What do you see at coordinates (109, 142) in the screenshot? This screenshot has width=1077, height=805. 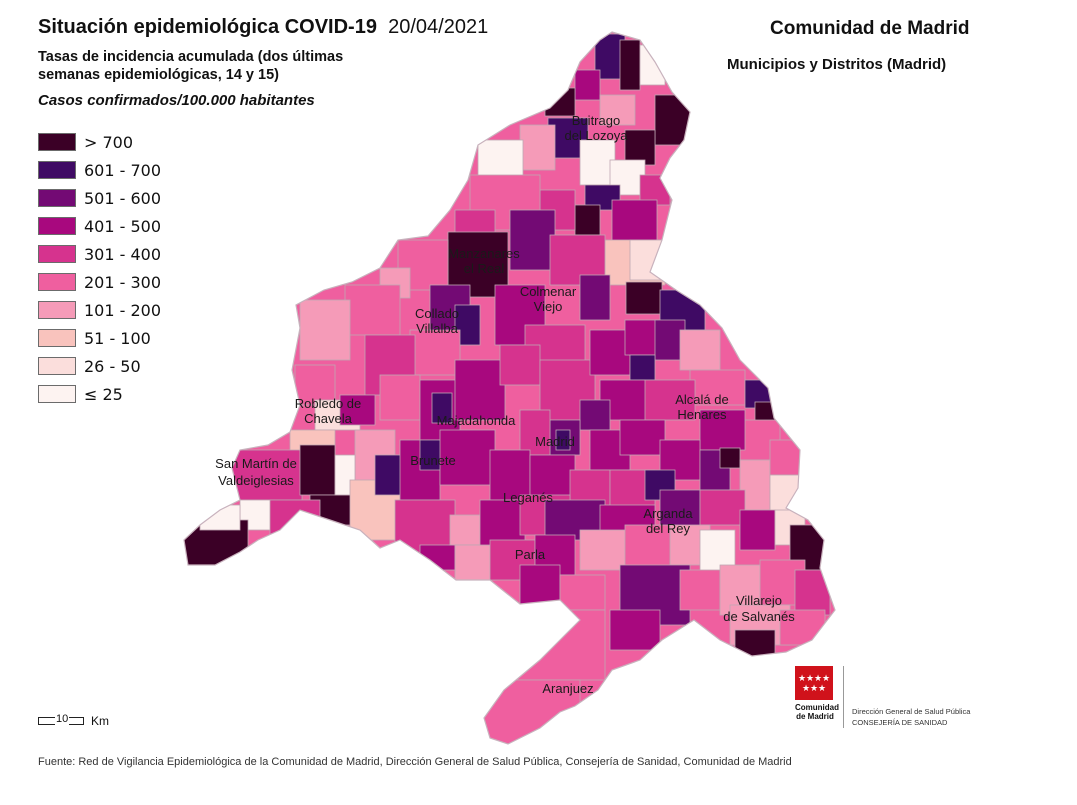 I see `legend-label: > 700` at bounding box center [109, 142].